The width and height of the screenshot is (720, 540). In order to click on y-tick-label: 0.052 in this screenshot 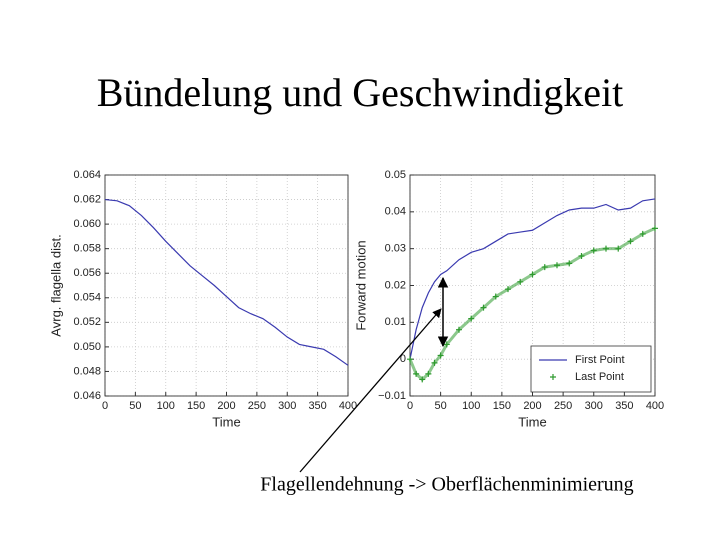, I will do `click(87, 322)`.